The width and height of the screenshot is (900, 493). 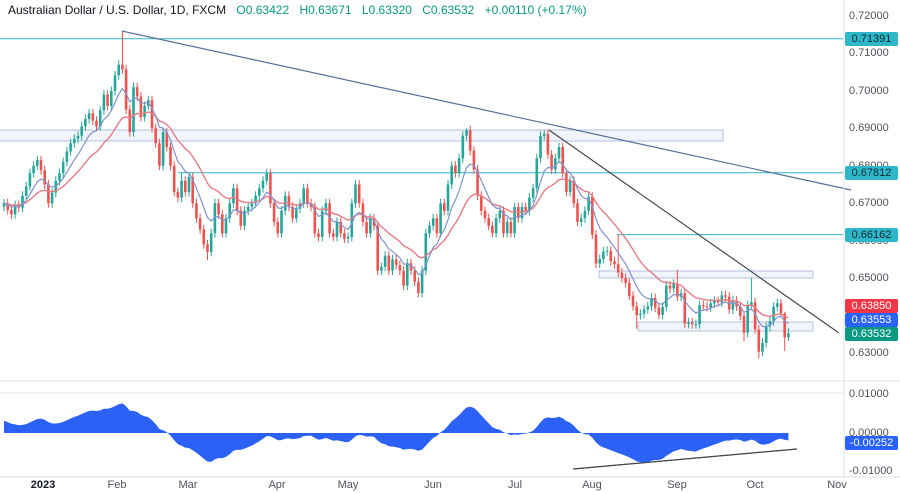 I want to click on oscillator-area, so click(x=396, y=433).